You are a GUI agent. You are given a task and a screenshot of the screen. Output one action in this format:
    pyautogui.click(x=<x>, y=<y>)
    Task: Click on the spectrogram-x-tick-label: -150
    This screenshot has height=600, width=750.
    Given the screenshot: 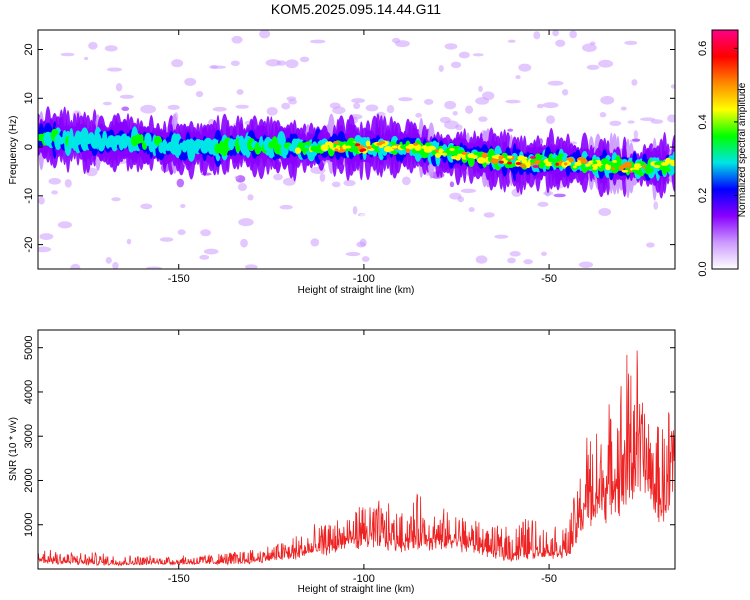 What is the action you would take?
    pyautogui.click(x=179, y=279)
    